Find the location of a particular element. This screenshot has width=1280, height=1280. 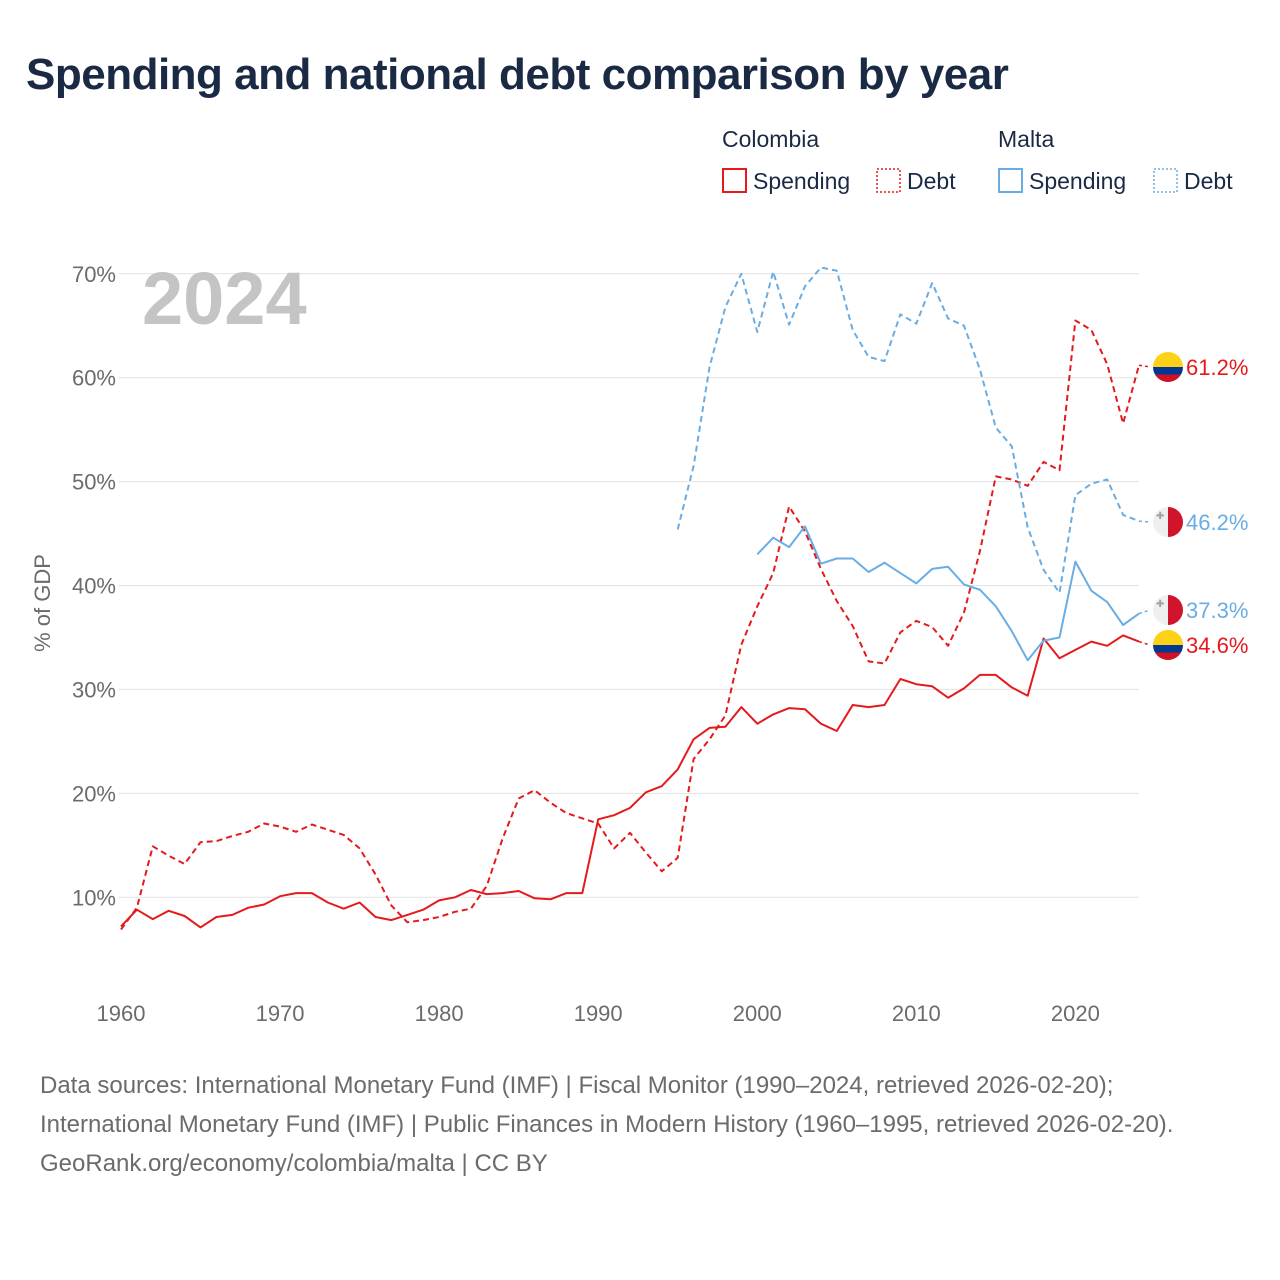

end-markers: 61.2% 34.6% ✚ 46.2% ✚ 37.3% is located at coordinates (1193, 506).